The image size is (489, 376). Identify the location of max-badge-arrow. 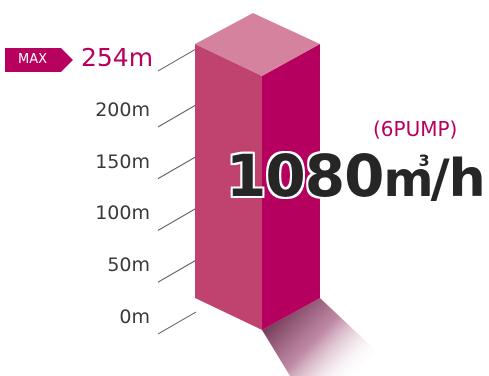
(39, 60).